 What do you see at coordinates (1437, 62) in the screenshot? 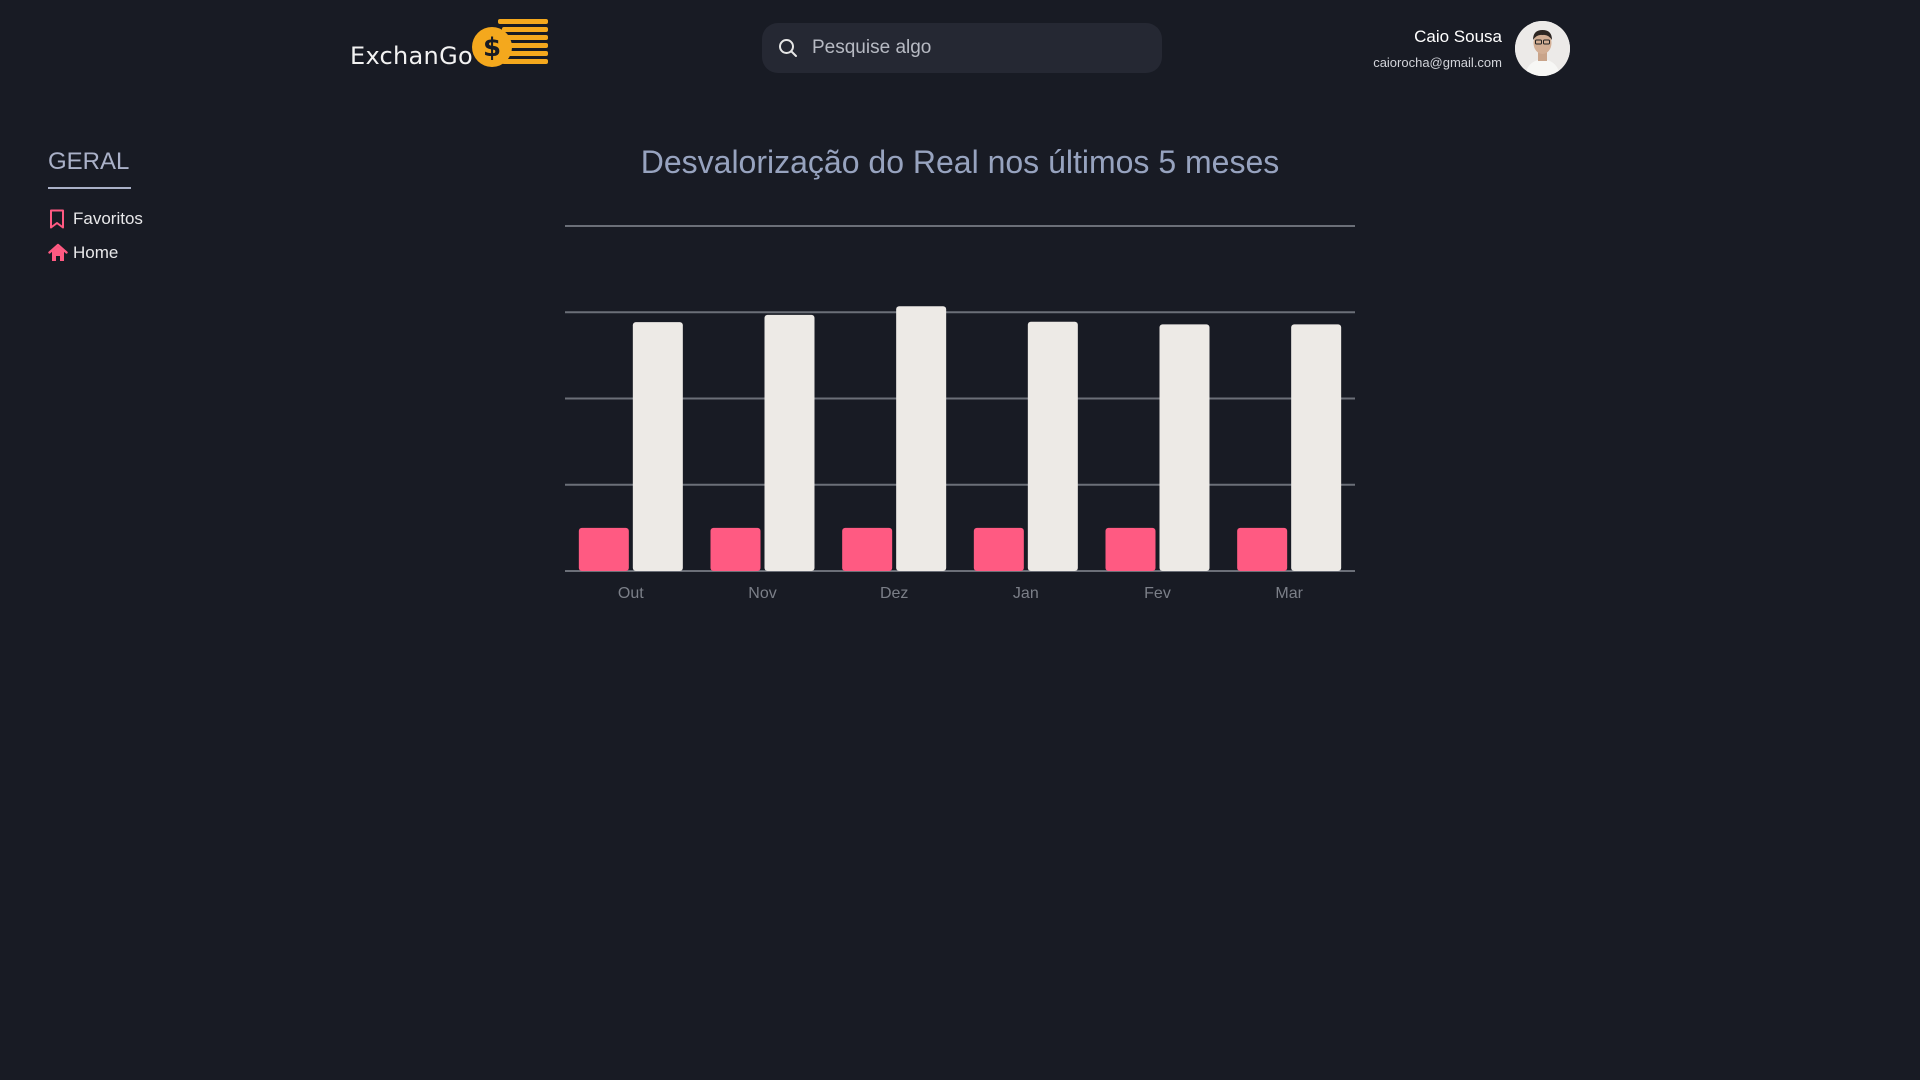
I see `user-email: caiorocha@gmail.com` at bounding box center [1437, 62].